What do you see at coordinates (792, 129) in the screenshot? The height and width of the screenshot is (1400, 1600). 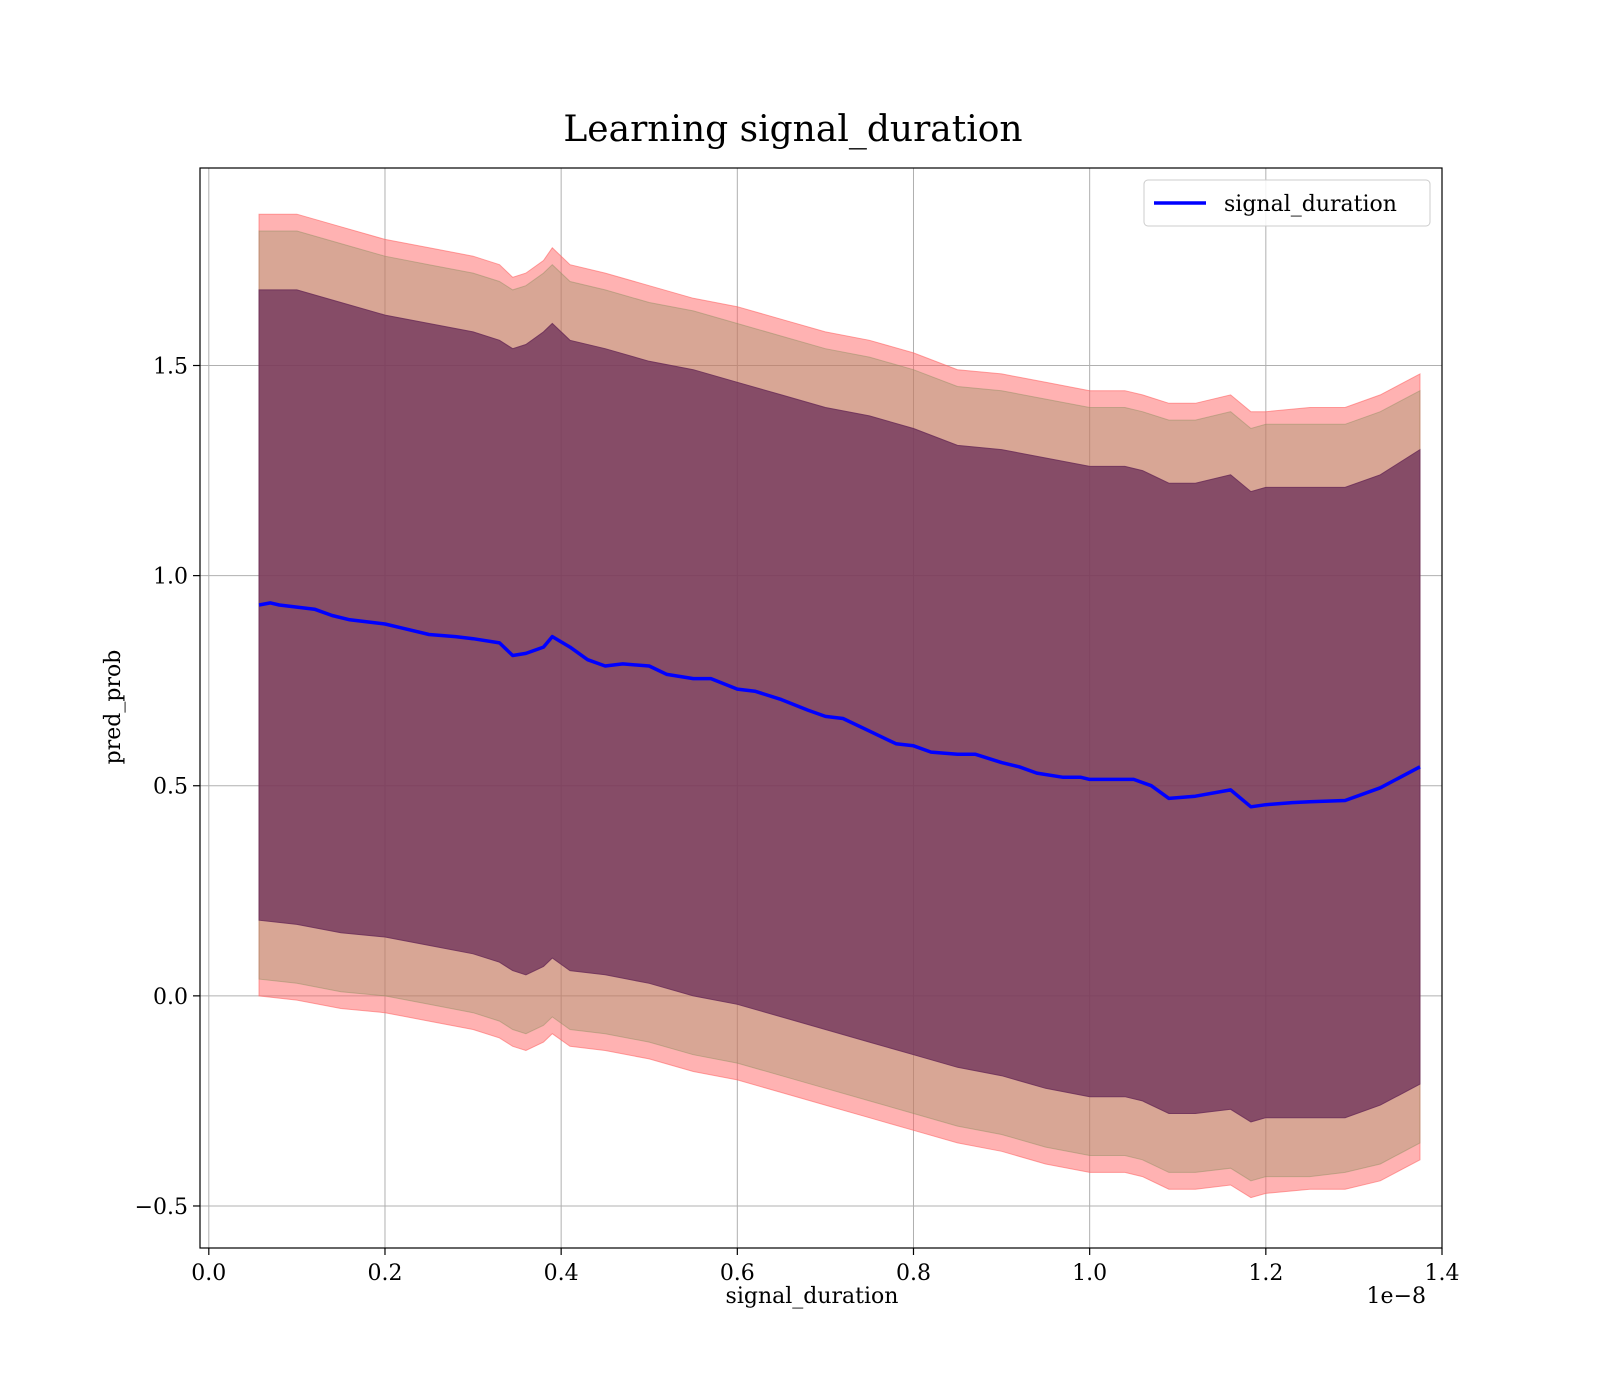 I see `chart-title: Learning signal_duration` at bounding box center [792, 129].